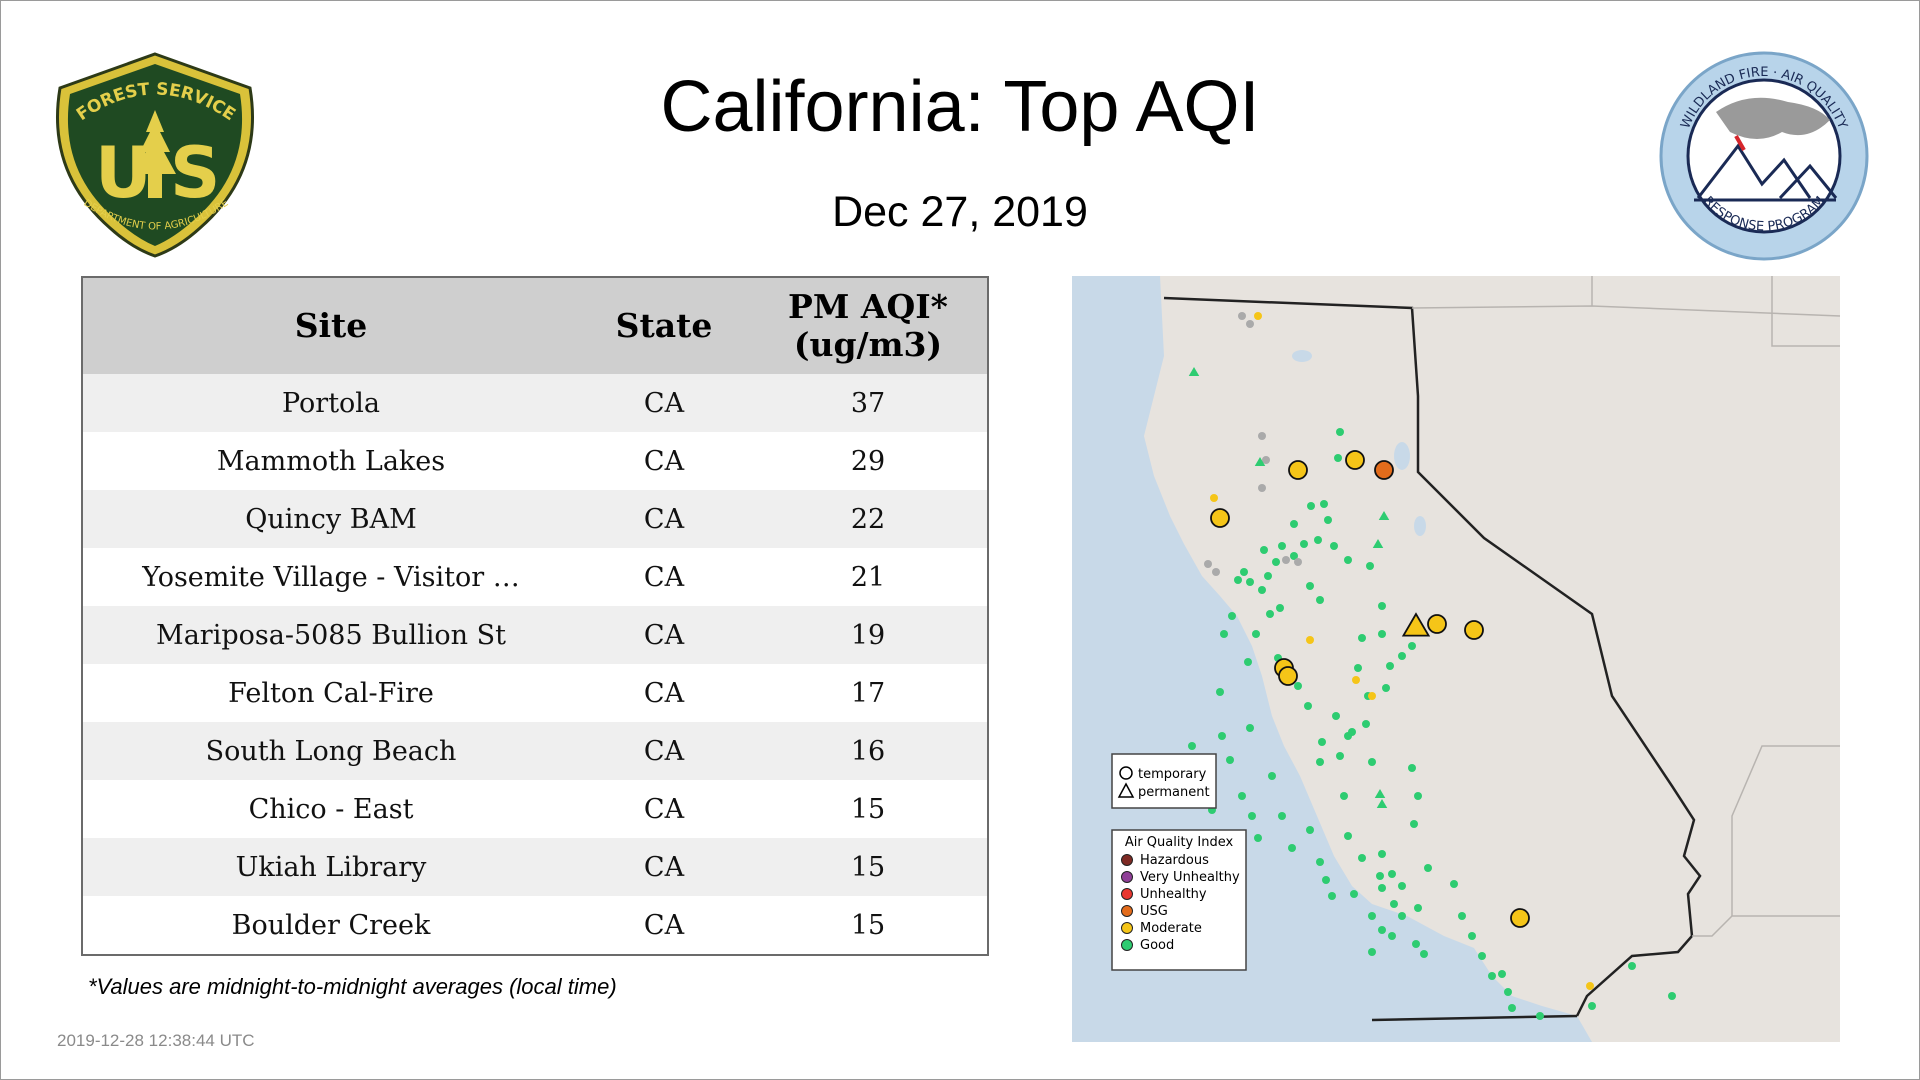 This screenshot has width=1920, height=1080. I want to click on pine-tree-icon, so click(155, 154).